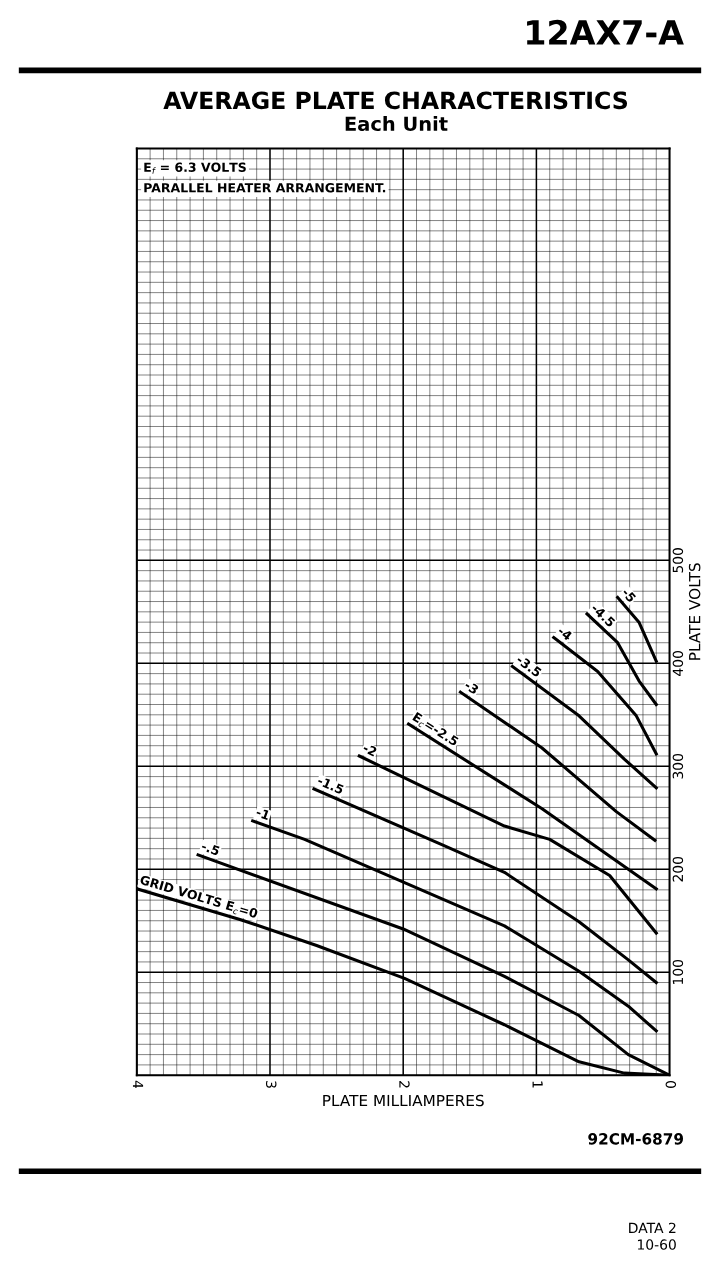  Describe the element at coordinates (678, 869) in the screenshot. I see `y-tick-label: 200` at that location.